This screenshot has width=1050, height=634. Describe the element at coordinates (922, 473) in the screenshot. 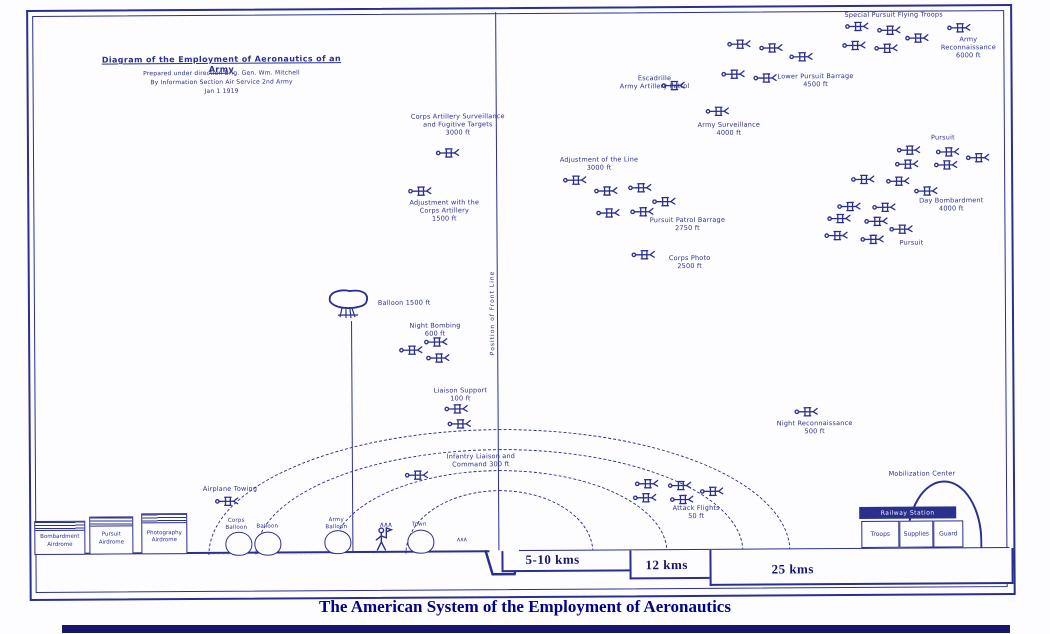

I see `mobilization-label: Mobilization Center` at that location.